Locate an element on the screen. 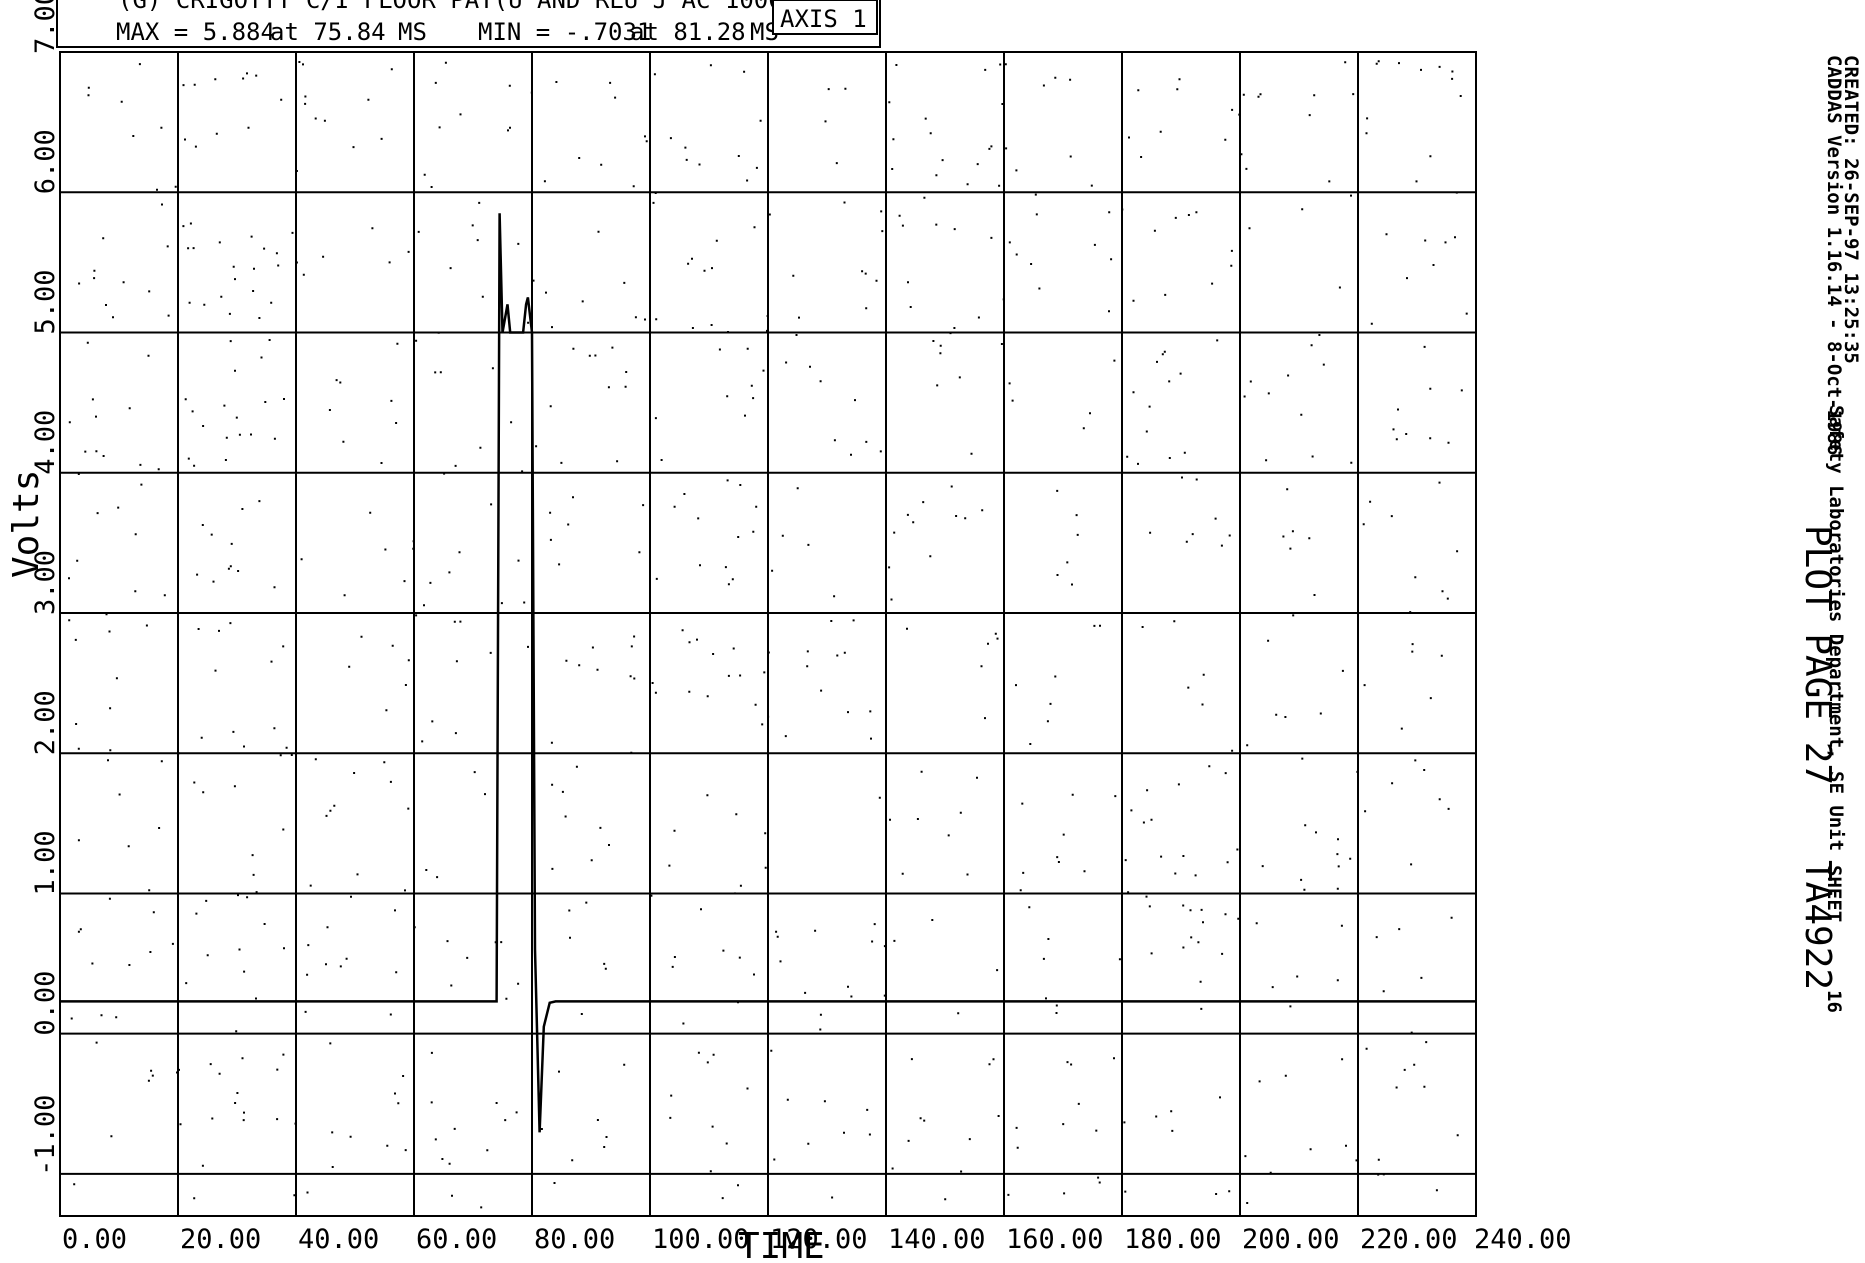  sheet-number: 16 is located at coordinates (1834, 1001).